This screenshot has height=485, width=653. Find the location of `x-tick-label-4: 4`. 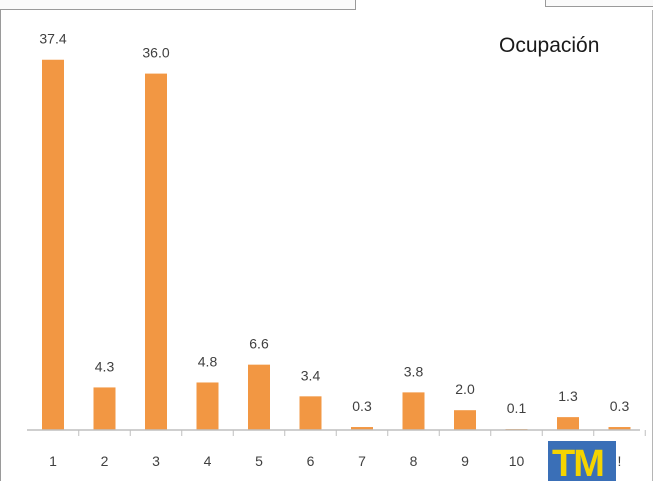

x-tick-label-4: 4 is located at coordinates (208, 461).